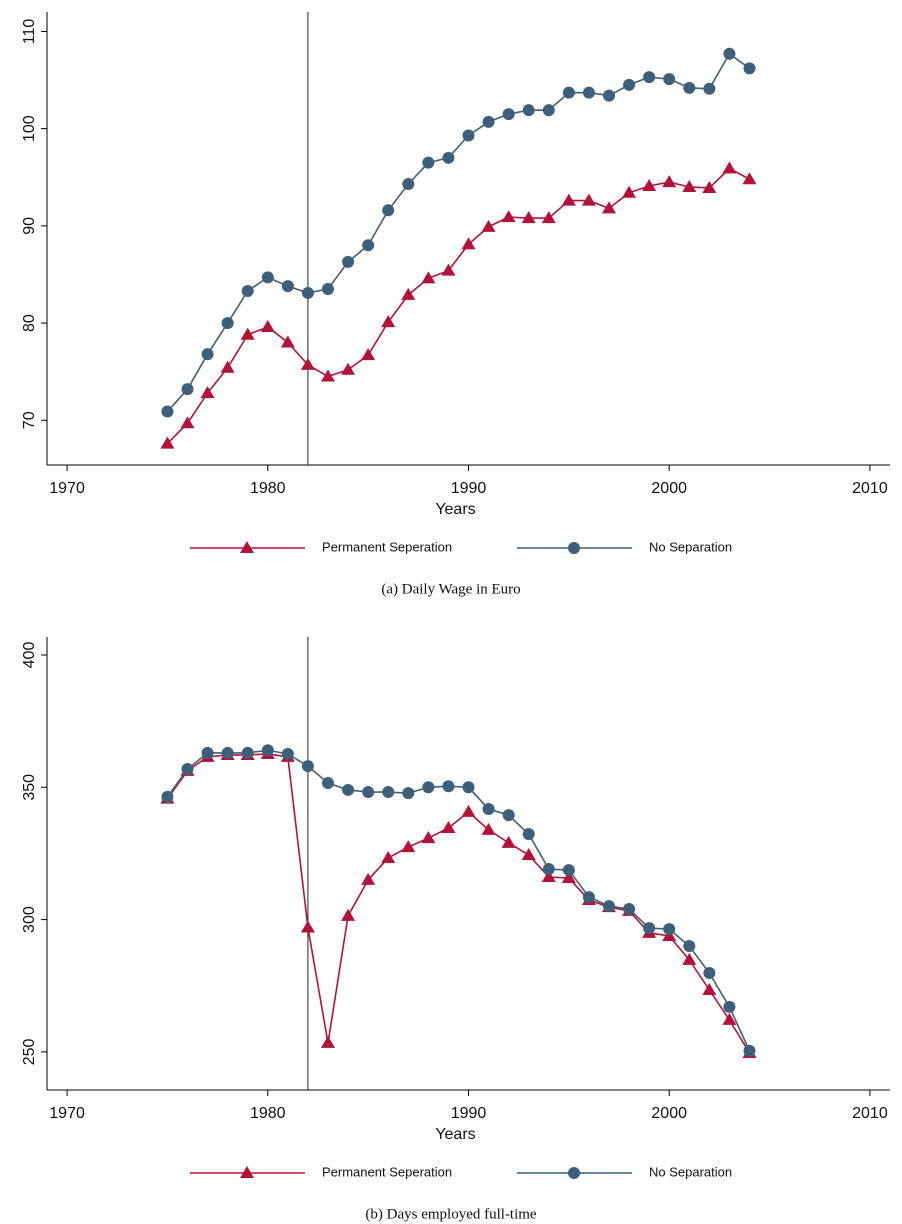  I want to click on caption: (a) Daily Wage in Euro, so click(450, 589).